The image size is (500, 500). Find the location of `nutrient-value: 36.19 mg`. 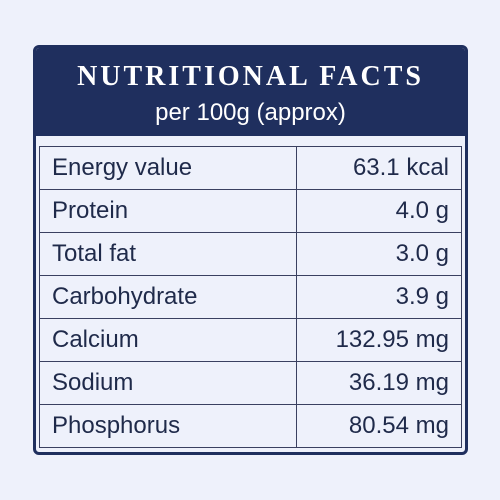

nutrient-value: 36.19 mg is located at coordinates (379, 383).